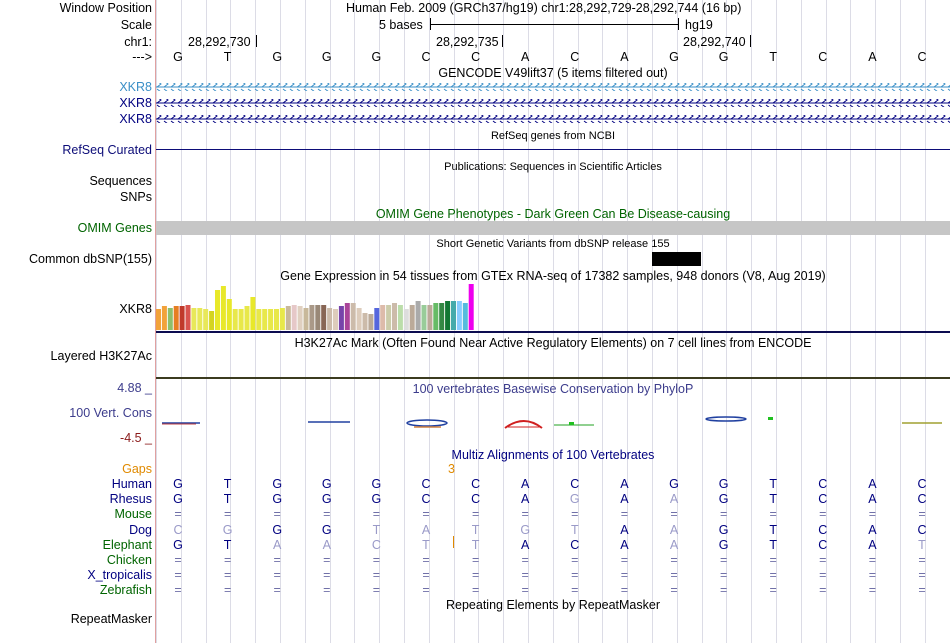  I want to click on snps-label: SNPs, so click(136, 197).